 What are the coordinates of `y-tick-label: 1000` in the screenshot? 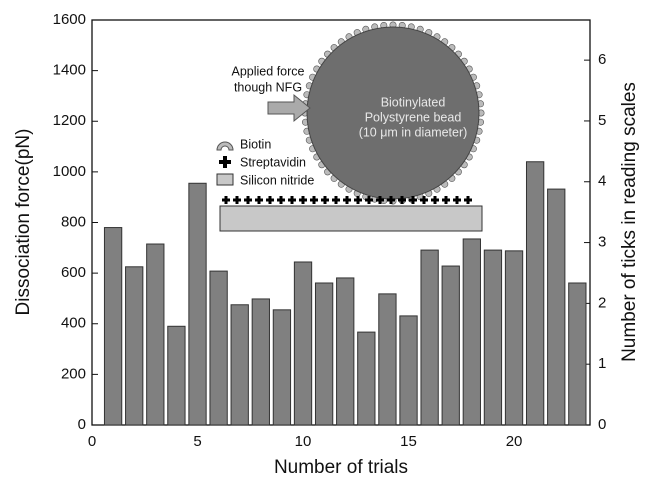 It's located at (69, 171).